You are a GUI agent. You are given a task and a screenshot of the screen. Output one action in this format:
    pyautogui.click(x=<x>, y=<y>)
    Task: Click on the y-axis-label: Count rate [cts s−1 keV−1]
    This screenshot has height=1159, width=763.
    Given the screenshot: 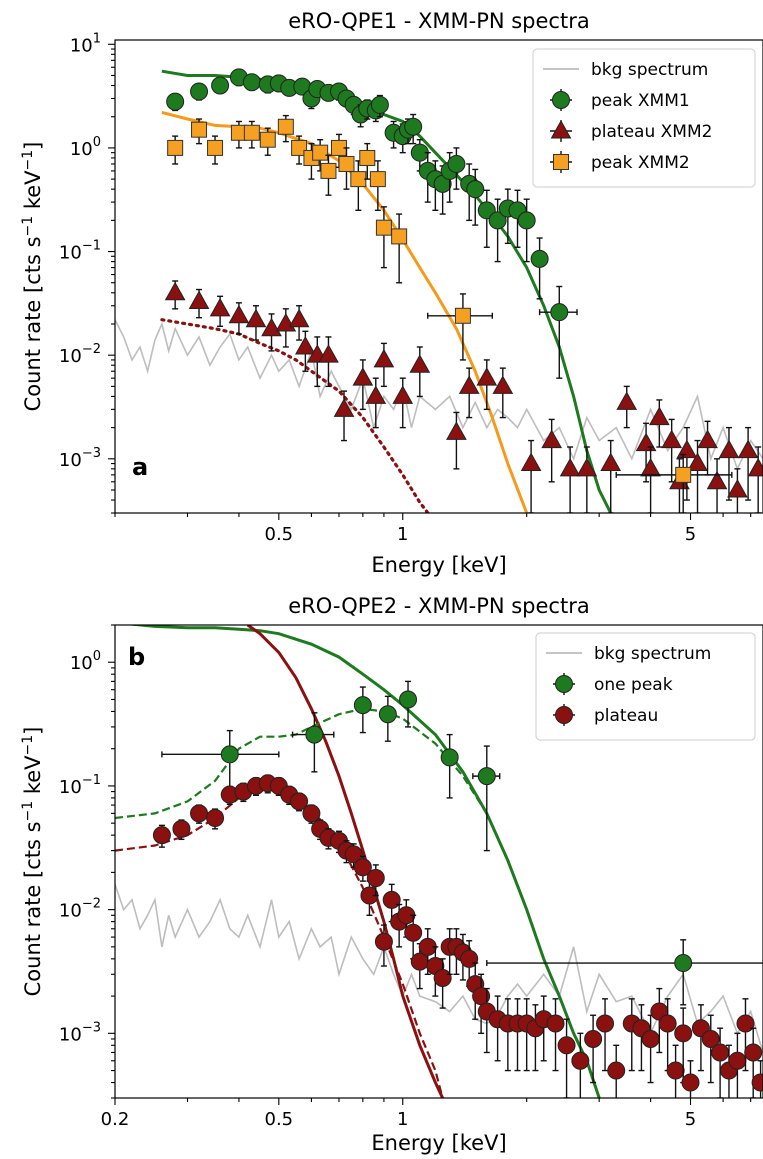 What is the action you would take?
    pyautogui.click(x=32, y=277)
    